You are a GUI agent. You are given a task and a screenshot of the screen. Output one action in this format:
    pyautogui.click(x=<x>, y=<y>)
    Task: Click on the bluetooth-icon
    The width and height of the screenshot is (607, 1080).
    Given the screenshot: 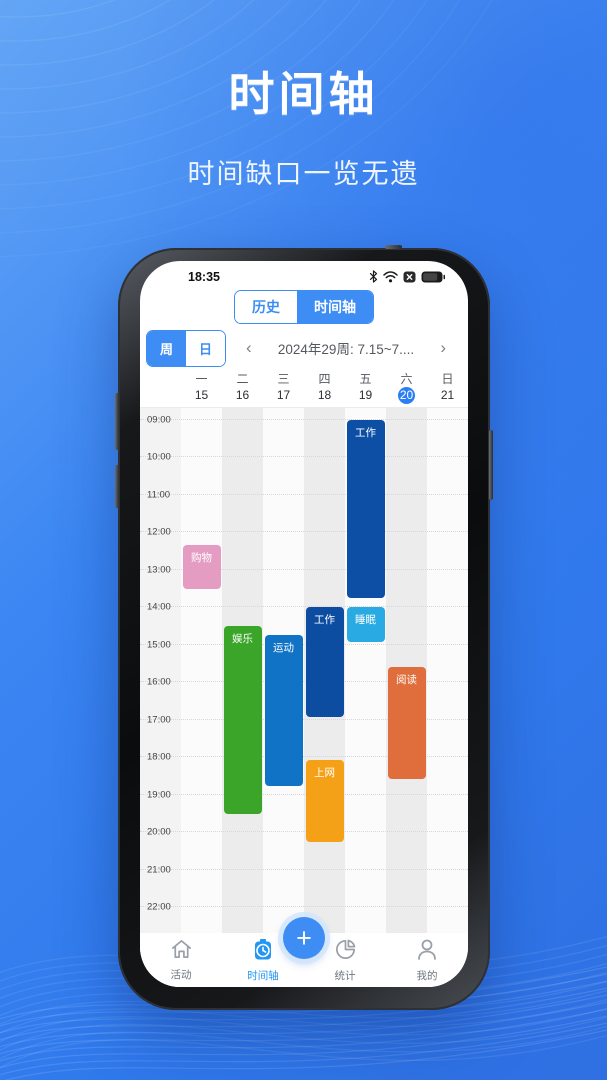 What is the action you would take?
    pyautogui.click(x=373, y=277)
    